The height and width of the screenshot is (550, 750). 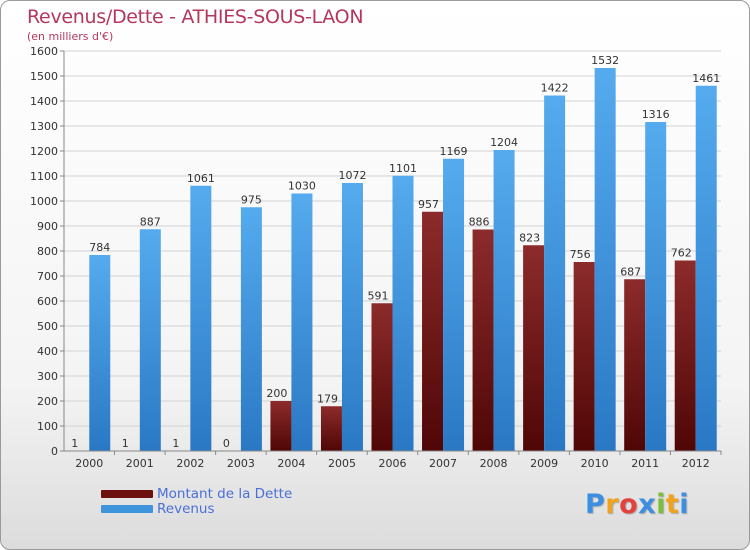 What do you see at coordinates (428, 204) in the screenshot?
I see `data-label-debt: 957` at bounding box center [428, 204].